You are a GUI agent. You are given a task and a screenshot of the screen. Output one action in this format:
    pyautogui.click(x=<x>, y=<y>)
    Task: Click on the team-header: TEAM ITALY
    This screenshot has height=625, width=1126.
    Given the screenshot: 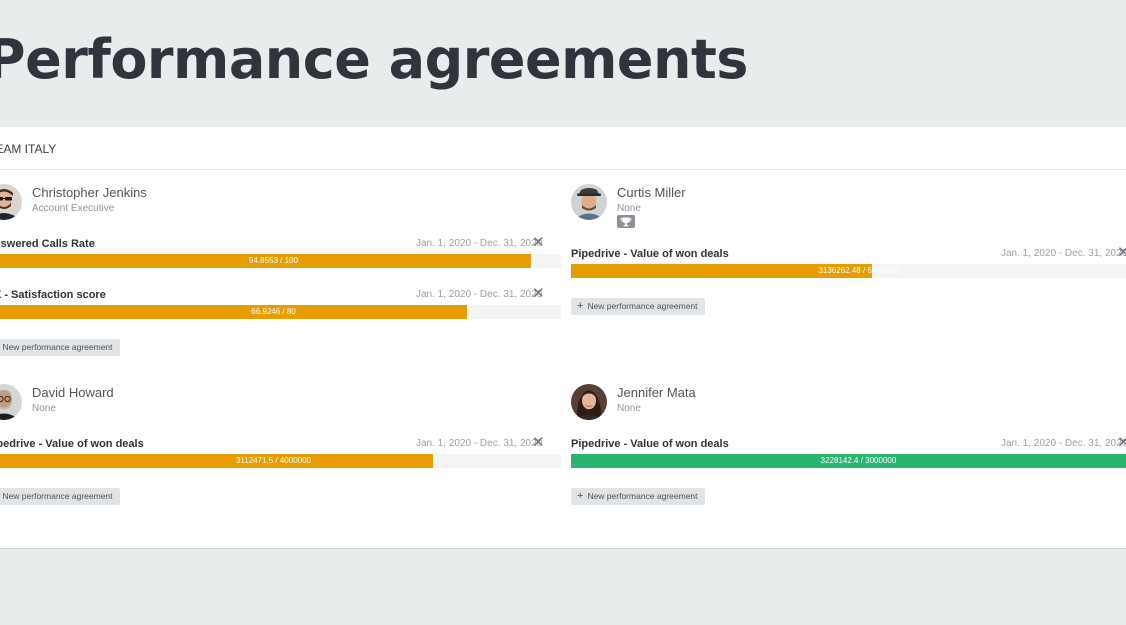 What is the action you would take?
    pyautogui.click(x=563, y=148)
    